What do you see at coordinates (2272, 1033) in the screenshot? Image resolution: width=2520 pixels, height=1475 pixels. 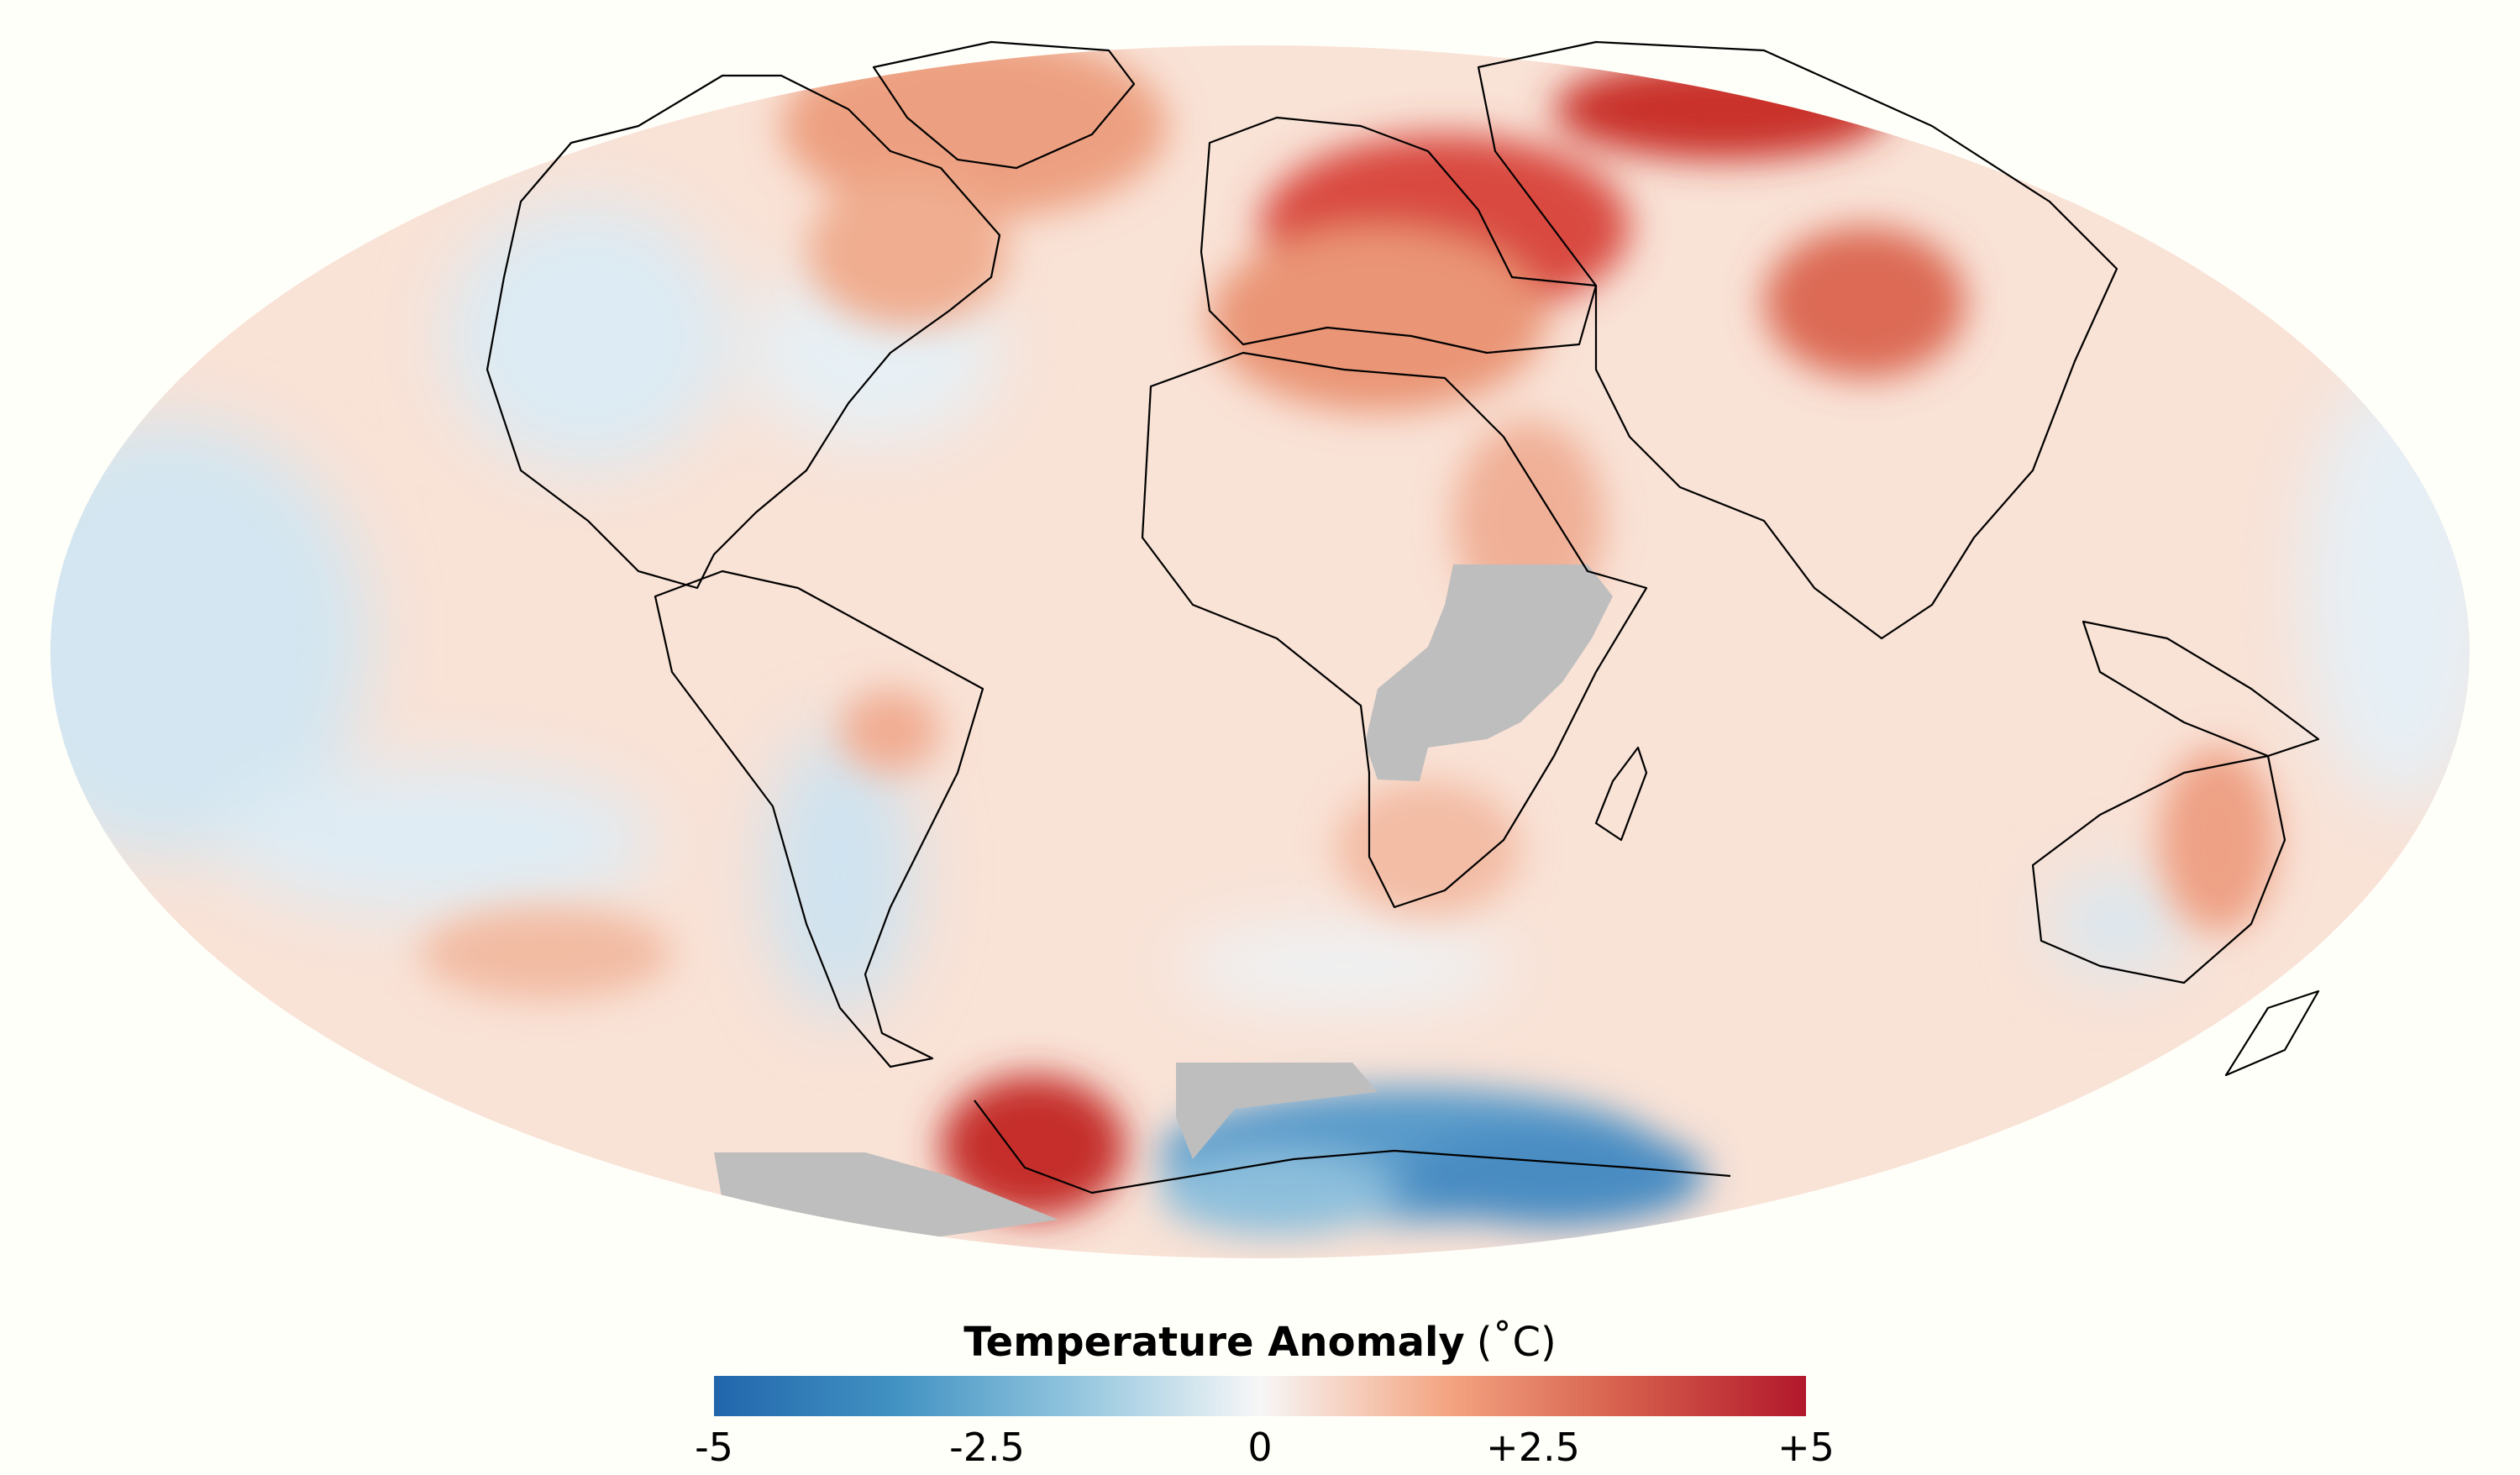 I see `new-zealand-coastline` at bounding box center [2272, 1033].